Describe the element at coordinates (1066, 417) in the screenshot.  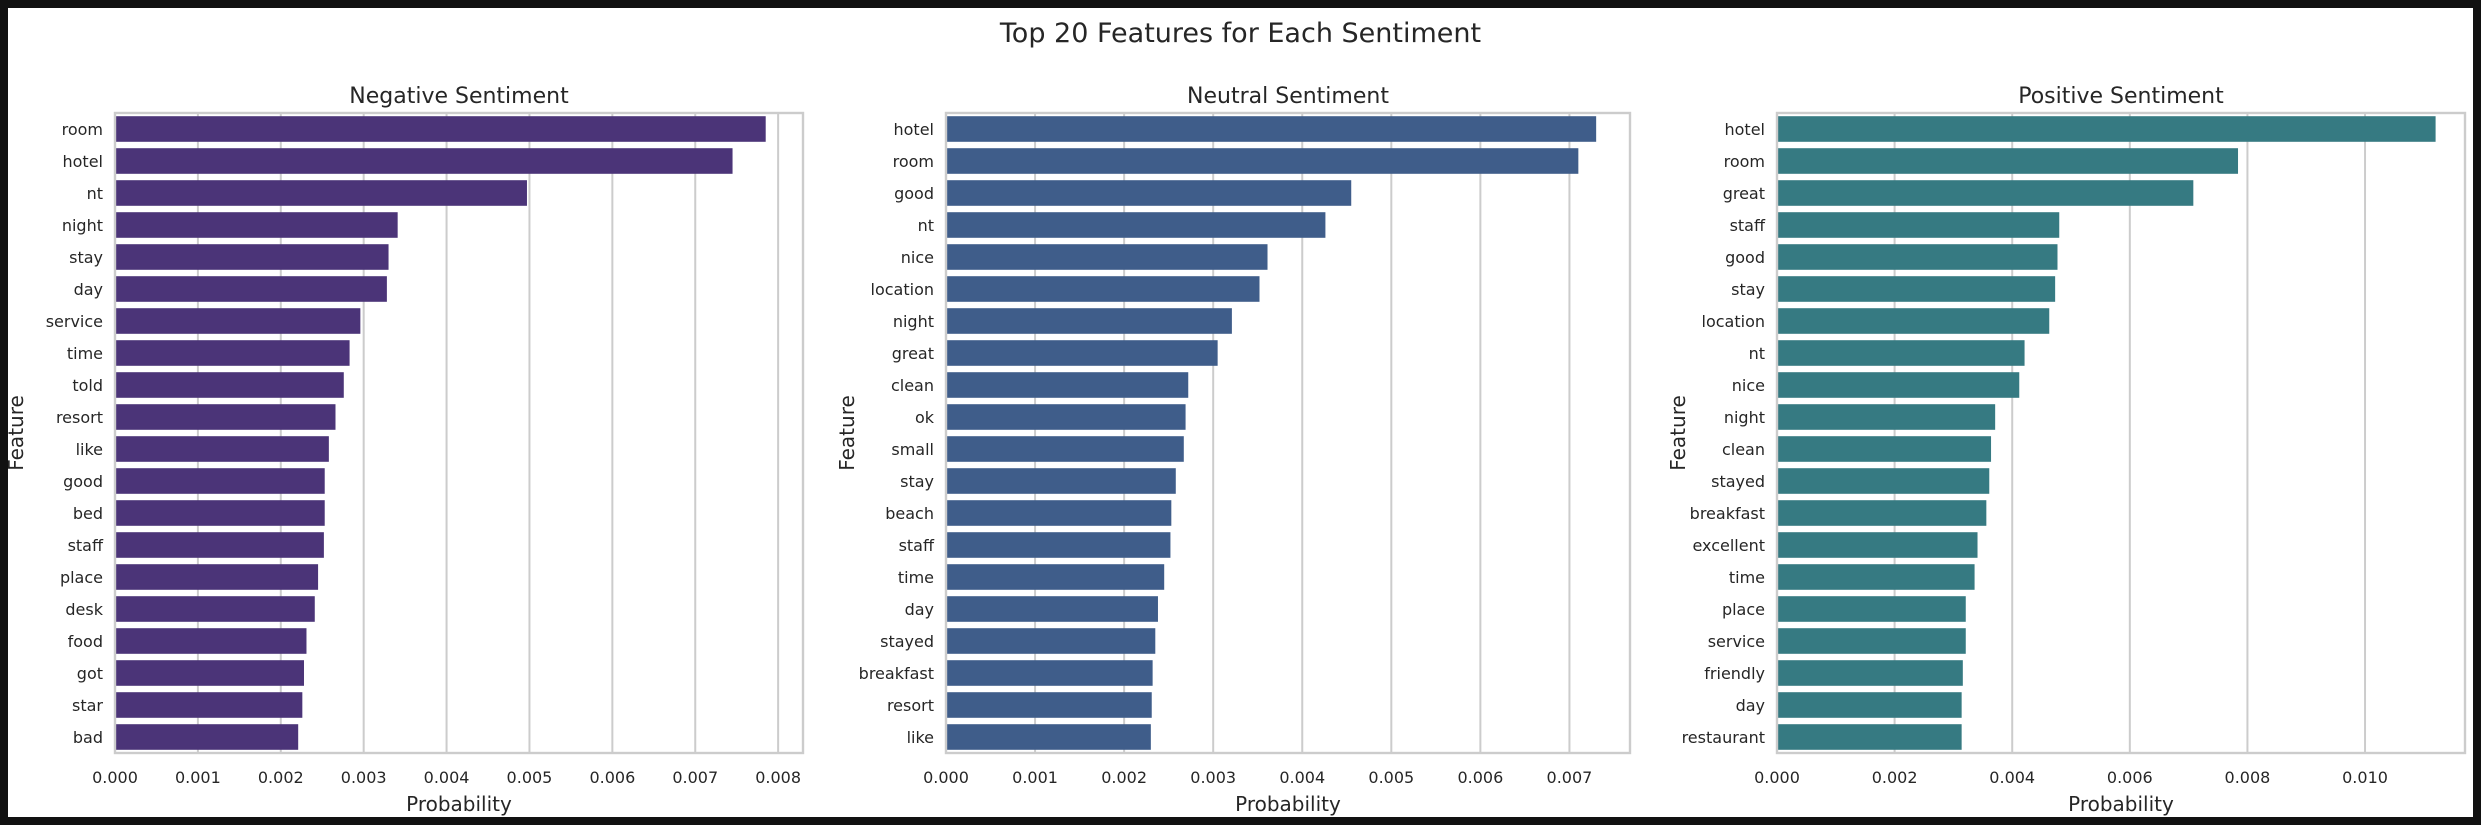
I see `bar-ok` at that location.